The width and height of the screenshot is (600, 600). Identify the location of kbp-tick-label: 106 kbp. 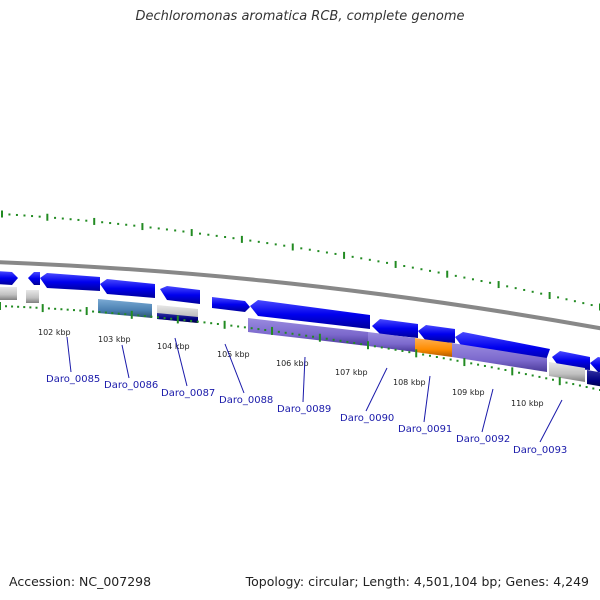
(292, 363).